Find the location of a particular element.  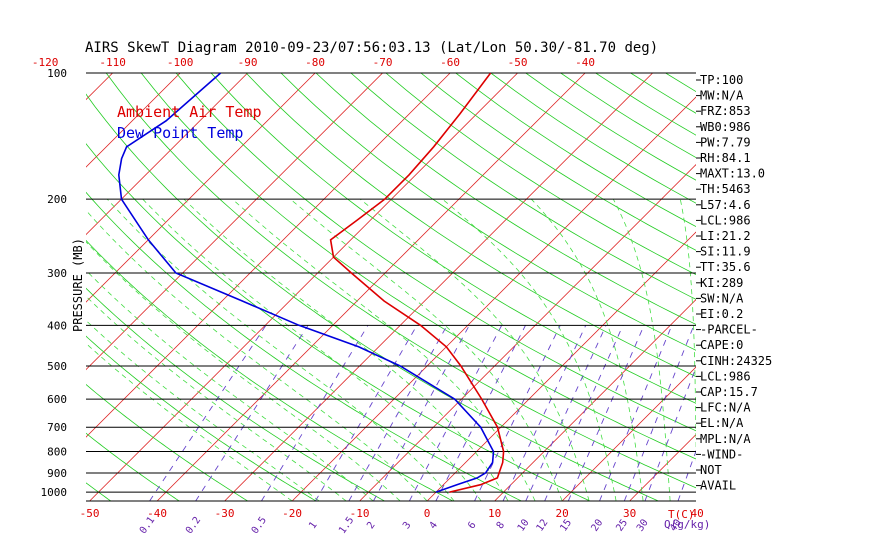

pressure-tick-label: 300 is located at coordinates (57, 273).